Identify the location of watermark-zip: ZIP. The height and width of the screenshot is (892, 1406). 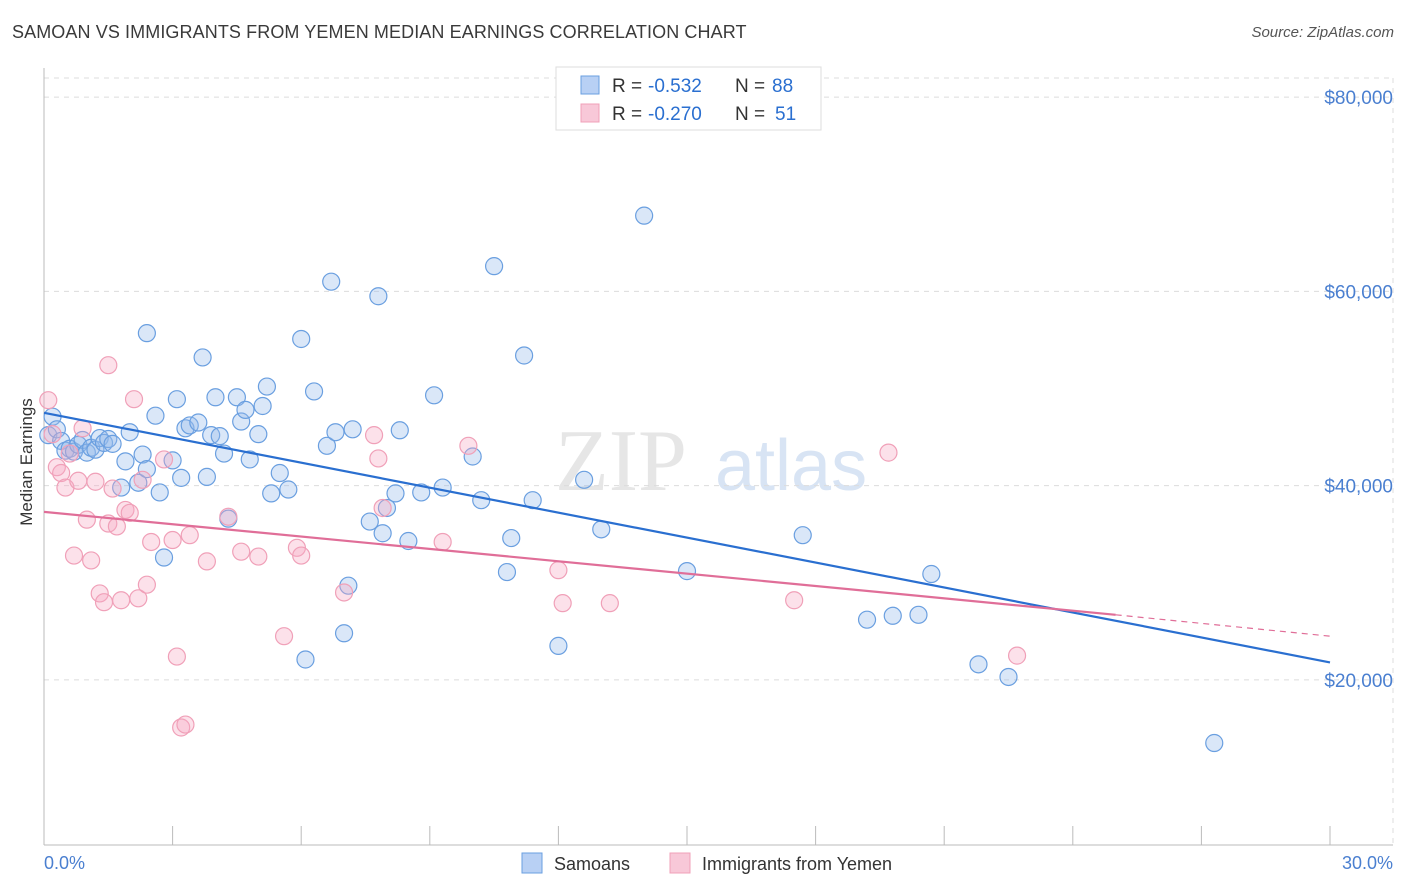
(621, 461).